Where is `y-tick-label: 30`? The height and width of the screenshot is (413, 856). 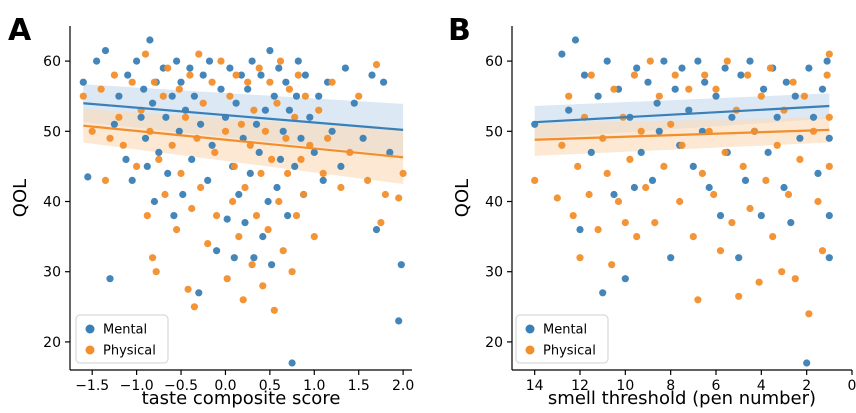 y-tick-label: 30 is located at coordinates (52, 273).